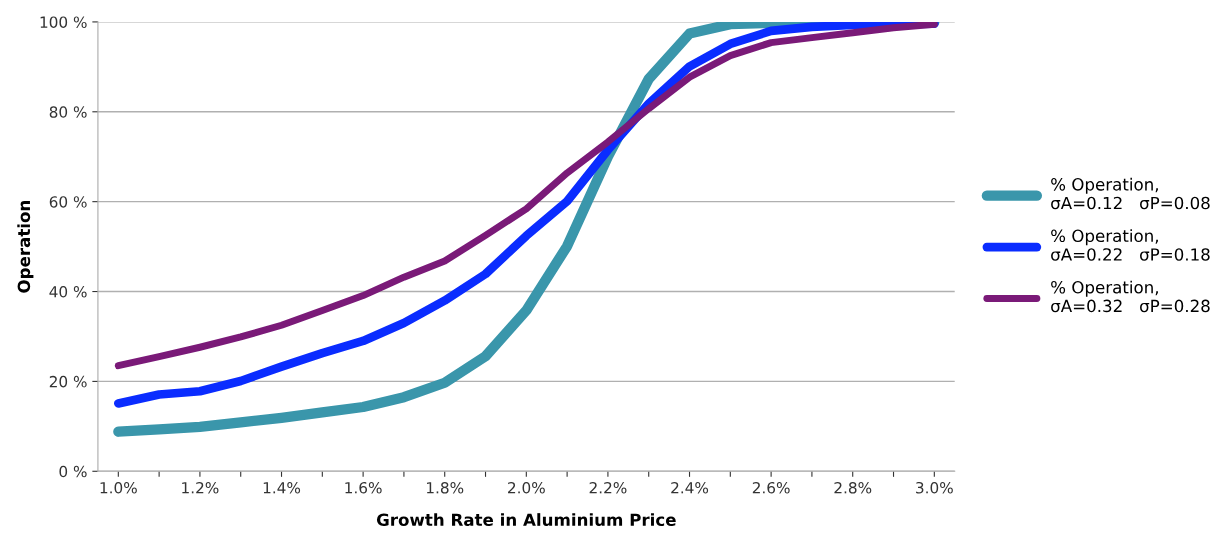  I want to click on x-tick-label: 1.0%, so click(118, 487).